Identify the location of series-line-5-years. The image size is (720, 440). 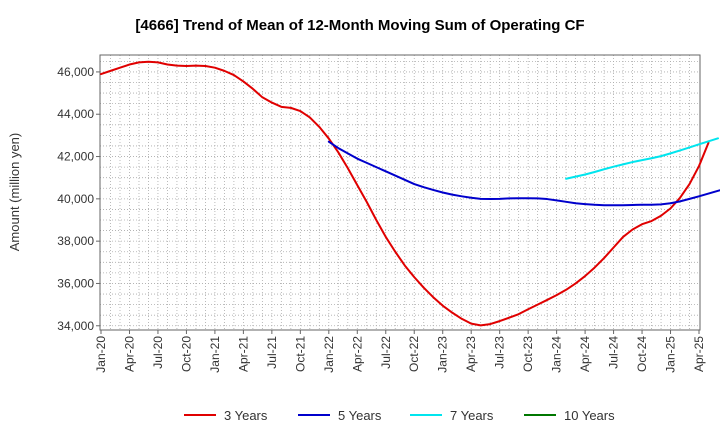
(523, 173).